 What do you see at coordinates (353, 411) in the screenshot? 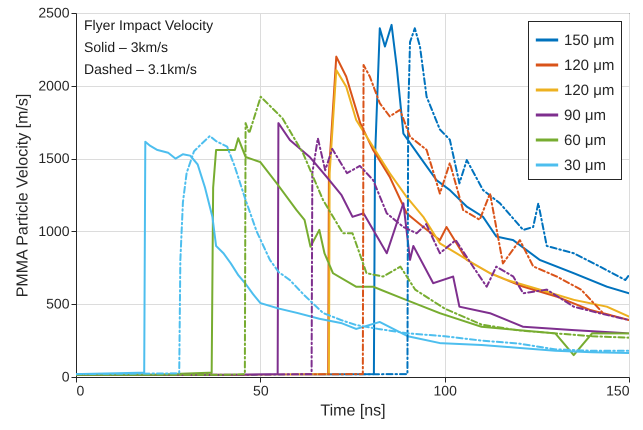
I see `x-axis-title: Time [ns]` at bounding box center [353, 411].